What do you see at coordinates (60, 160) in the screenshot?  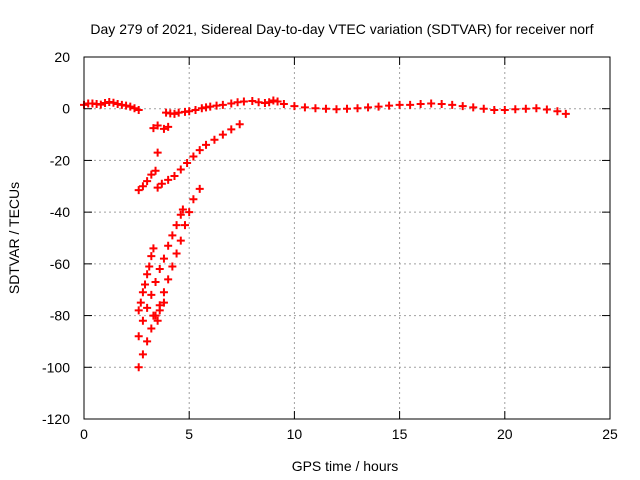 I see `y-tick-label: -20` at bounding box center [60, 160].